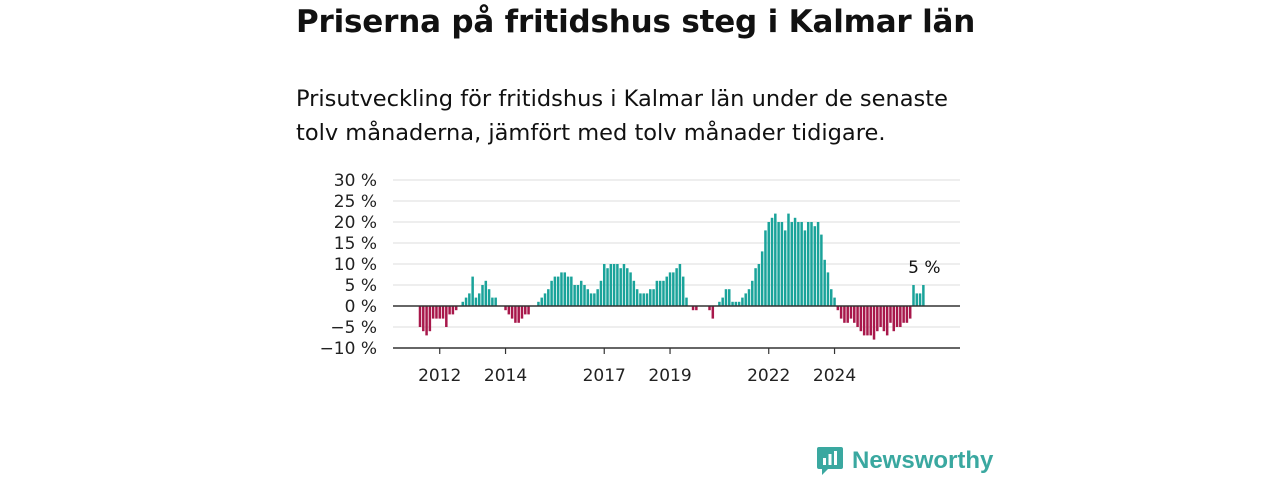 This screenshot has height=480, width=1280. I want to click on y-tick-label: 25 %, so click(355, 202).